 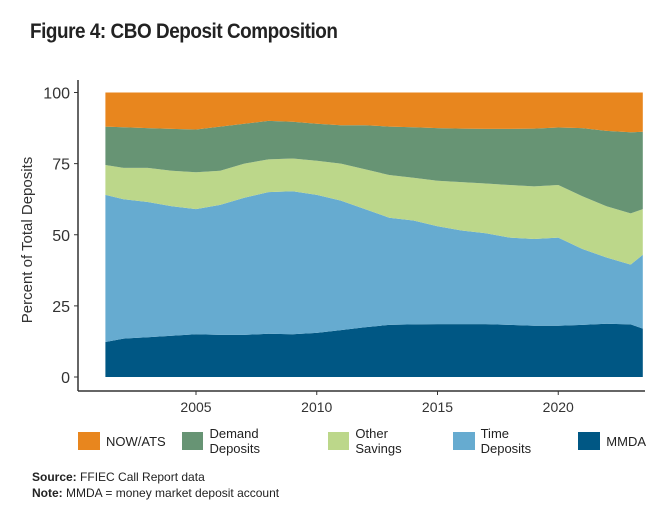 I want to click on y-tick-label: 100, so click(x=56, y=94).